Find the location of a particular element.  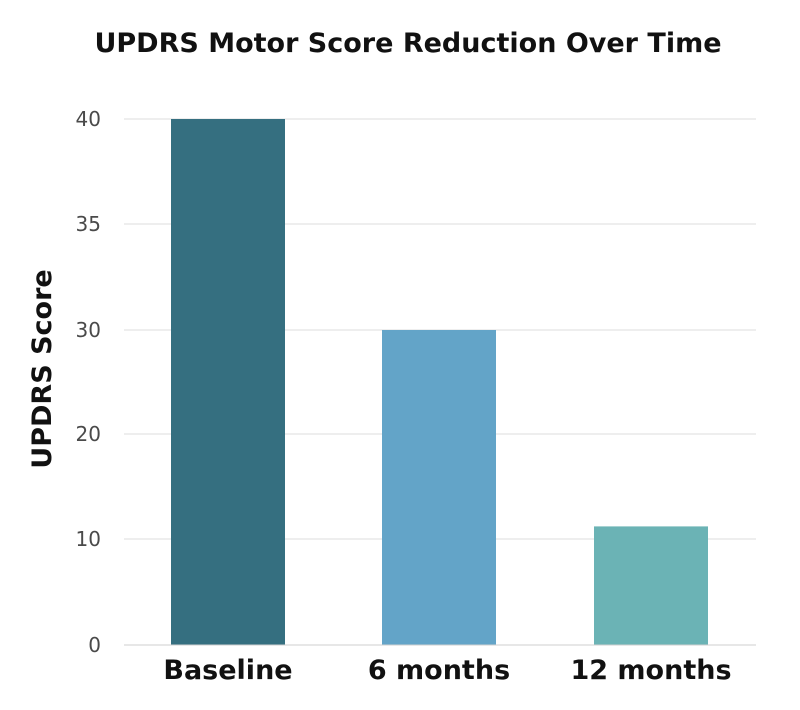

y-tick-label: 10 is located at coordinates (88, 539).